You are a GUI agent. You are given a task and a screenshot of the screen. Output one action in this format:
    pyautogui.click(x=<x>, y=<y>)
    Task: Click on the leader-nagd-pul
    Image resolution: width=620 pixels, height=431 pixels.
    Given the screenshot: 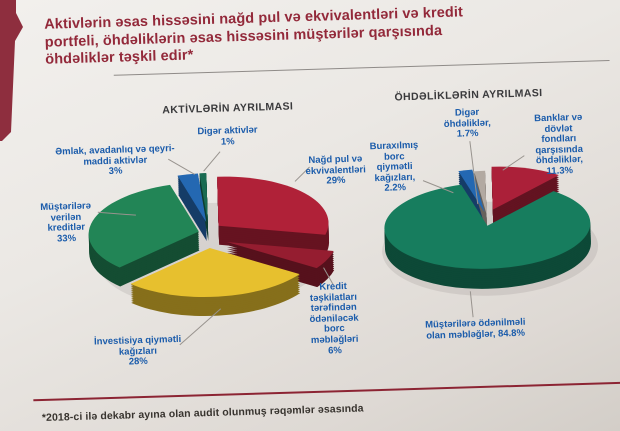 What is the action you would take?
    pyautogui.click(x=302, y=174)
    